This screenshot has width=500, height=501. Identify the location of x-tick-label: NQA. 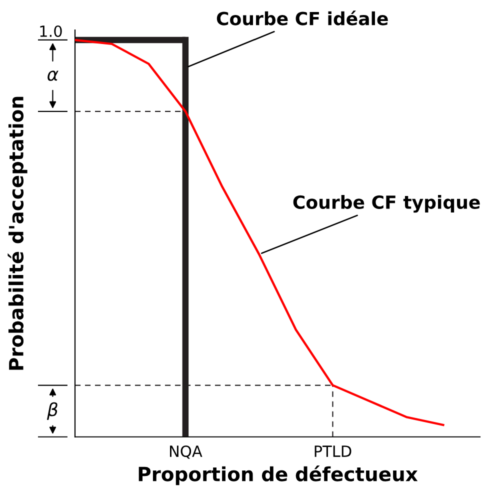
(186, 452).